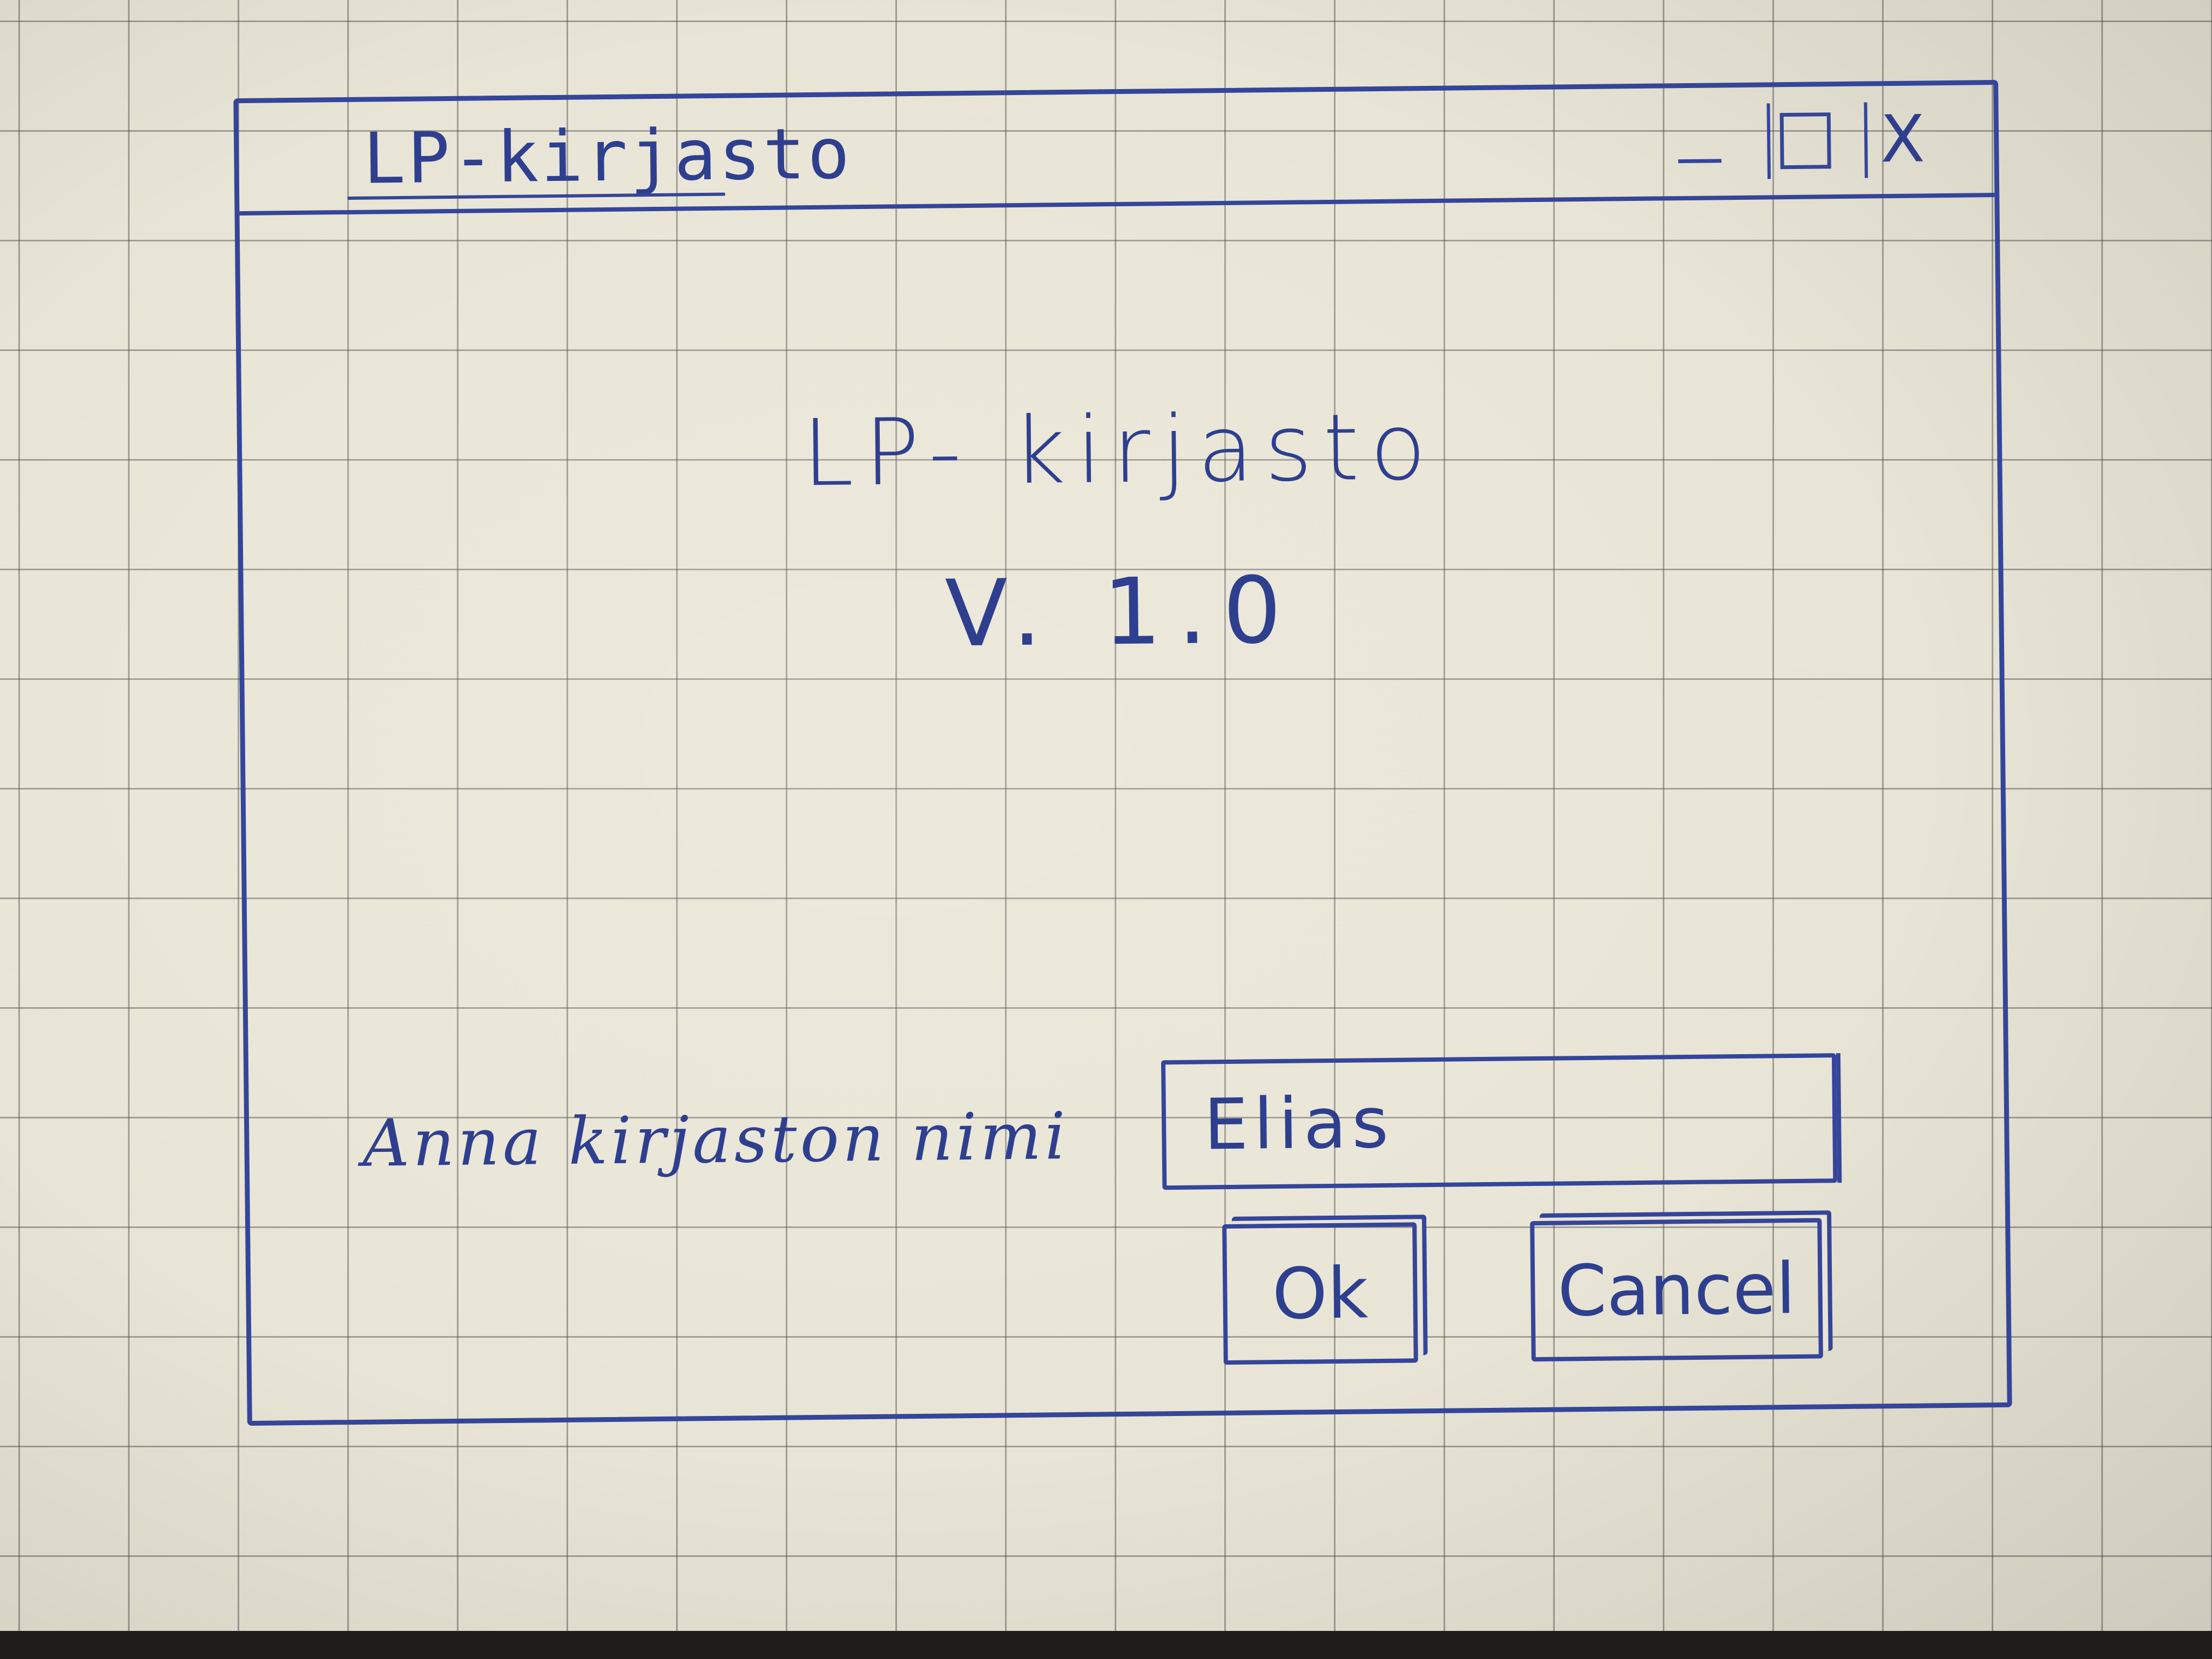 Image resolution: width=2212 pixels, height=1659 pixels. What do you see at coordinates (1119, 450) in the screenshot?
I see `app-name-heading: LP- kirjasto` at bounding box center [1119, 450].